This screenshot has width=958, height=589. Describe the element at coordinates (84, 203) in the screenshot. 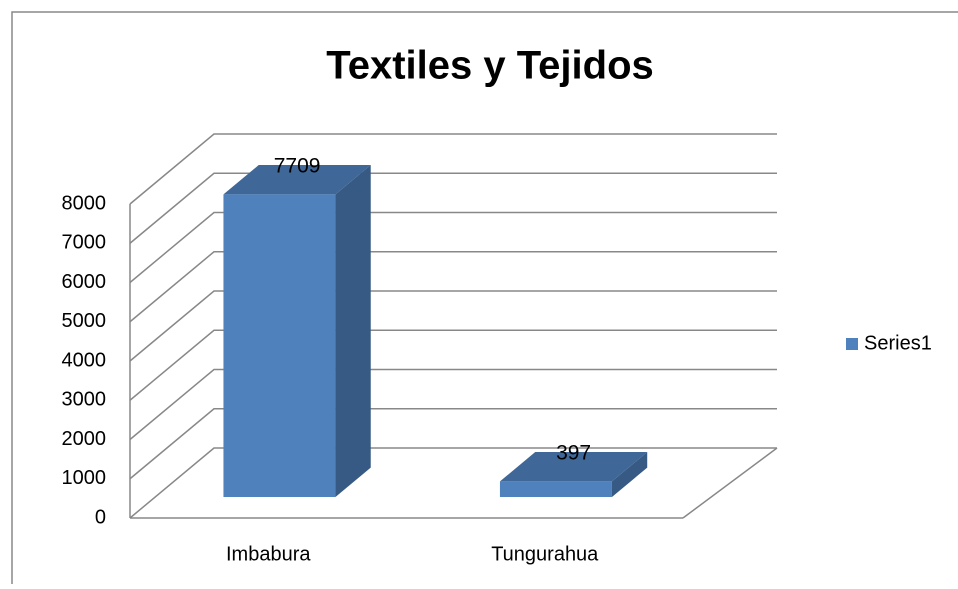

I see `y-tick-label: 8000` at that location.